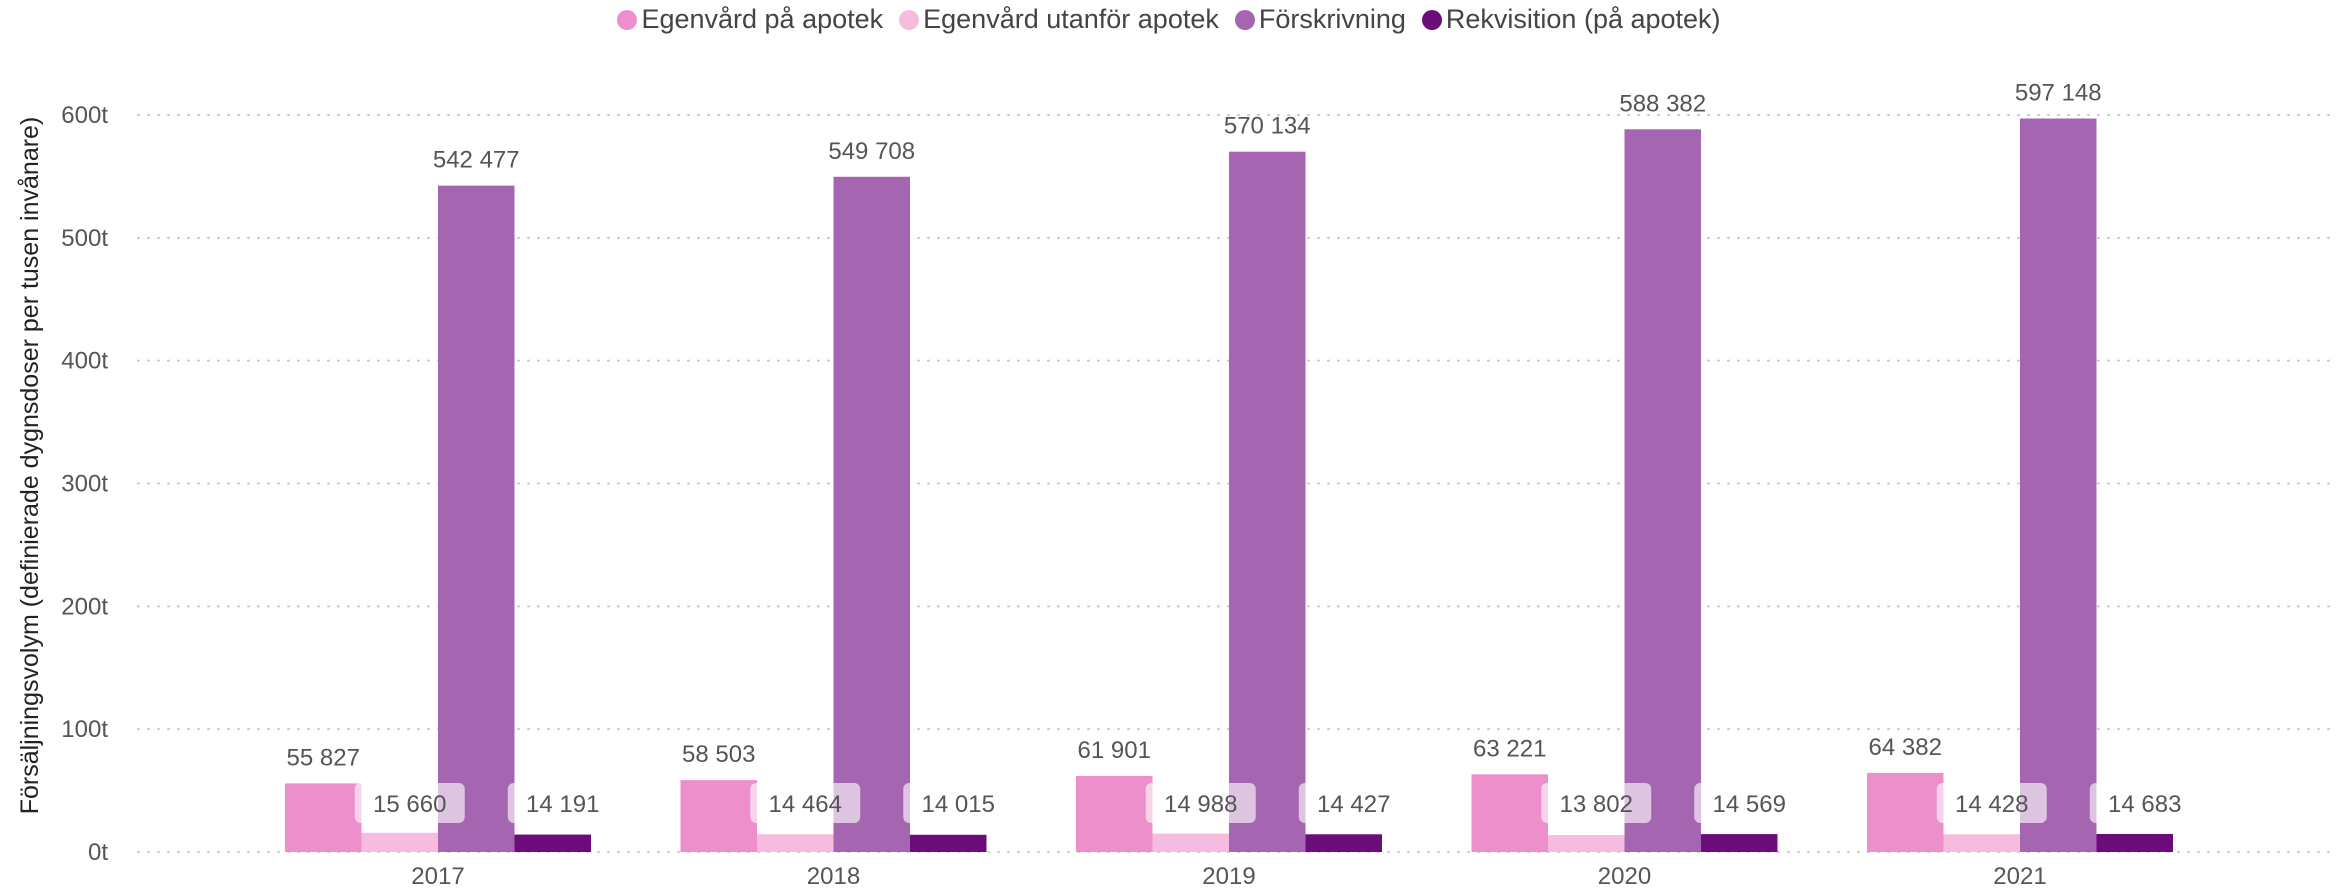 This screenshot has height=890, width=2338. I want to click on x-tick-label: 2021, so click(2019, 876).